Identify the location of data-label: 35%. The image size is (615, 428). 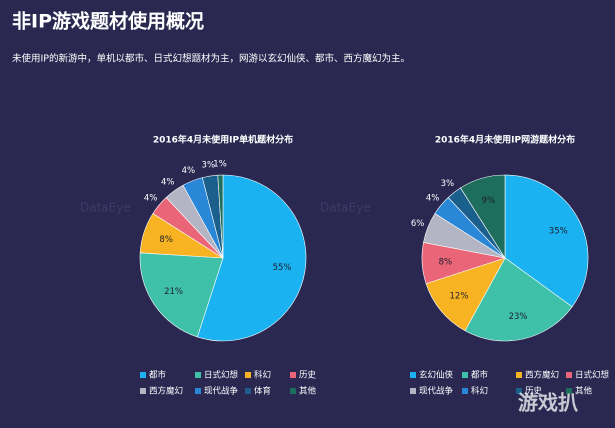
(558, 231).